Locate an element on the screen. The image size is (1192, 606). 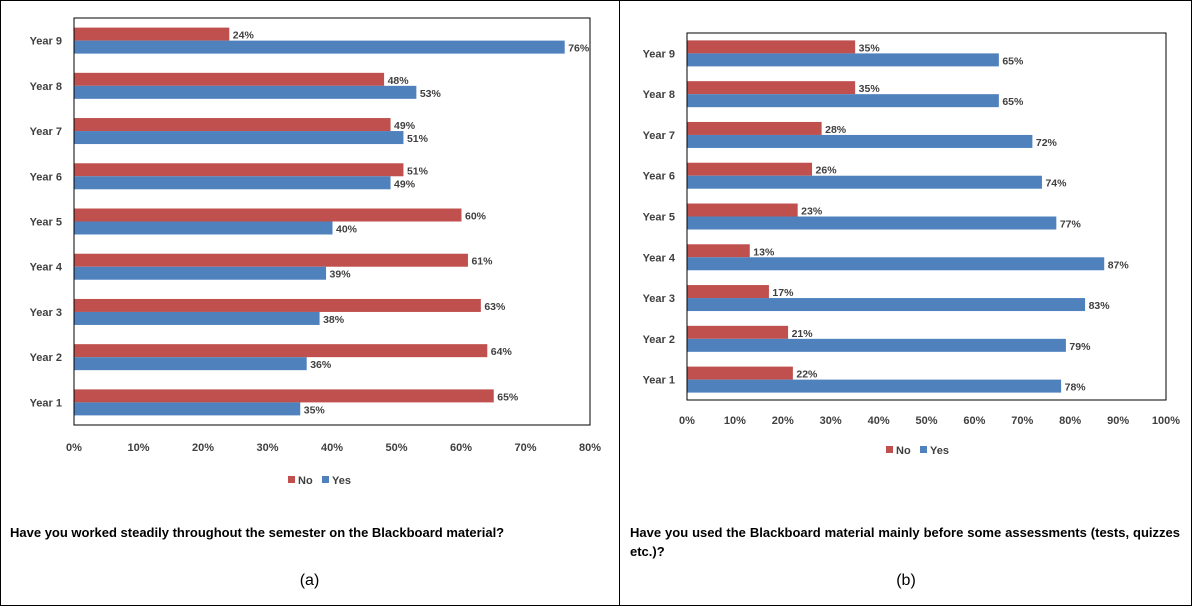
data-label: 24% is located at coordinates (244, 36).